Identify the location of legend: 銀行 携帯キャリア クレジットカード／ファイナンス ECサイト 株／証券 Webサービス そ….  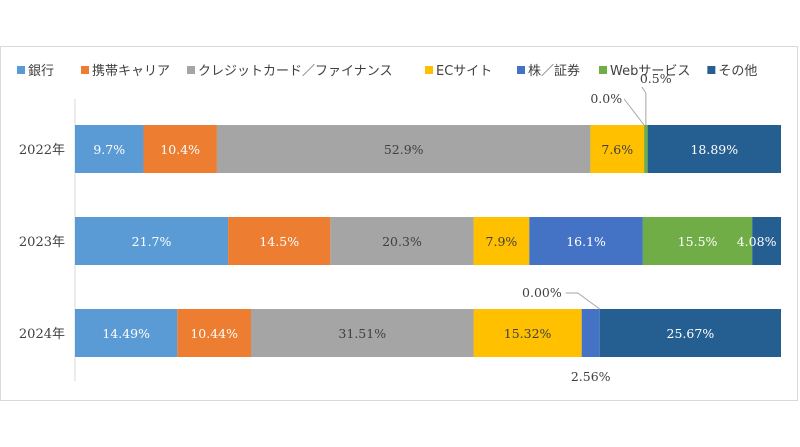
(387, 71).